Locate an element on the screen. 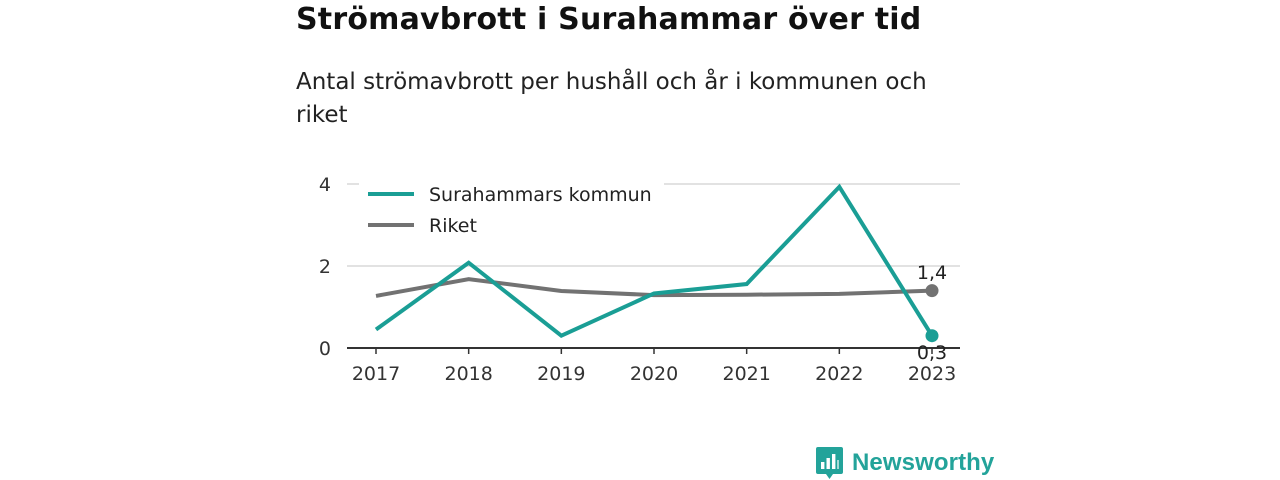 This screenshot has width=1280, height=480. legend-label: Riket is located at coordinates (453, 226).